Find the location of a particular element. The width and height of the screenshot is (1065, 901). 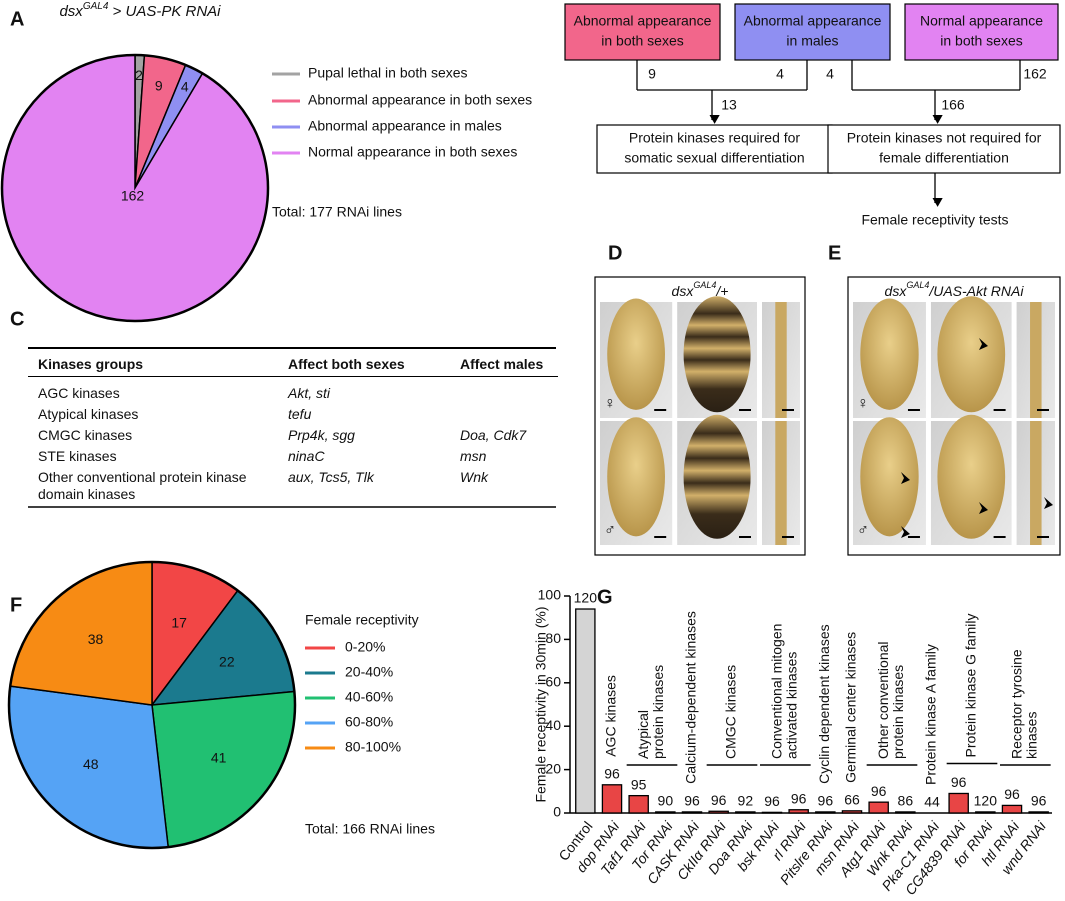

annotation: Total: 177 RNAi lines is located at coordinates (337, 212).